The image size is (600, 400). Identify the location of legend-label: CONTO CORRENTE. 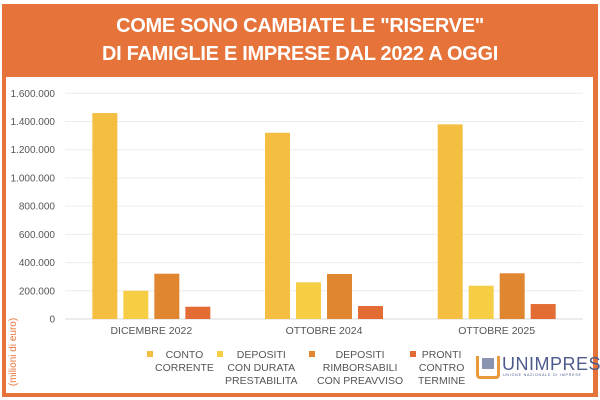
(184, 361).